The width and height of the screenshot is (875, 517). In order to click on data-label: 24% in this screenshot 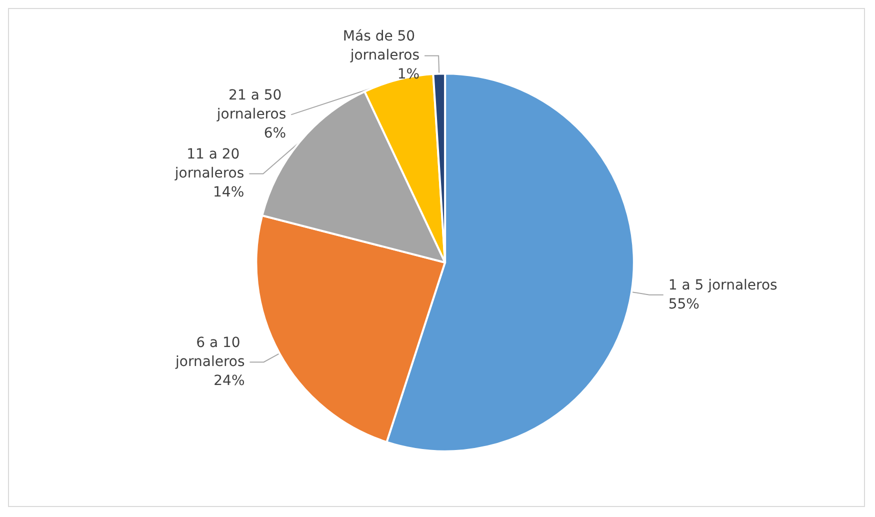, I will do `click(229, 381)`.